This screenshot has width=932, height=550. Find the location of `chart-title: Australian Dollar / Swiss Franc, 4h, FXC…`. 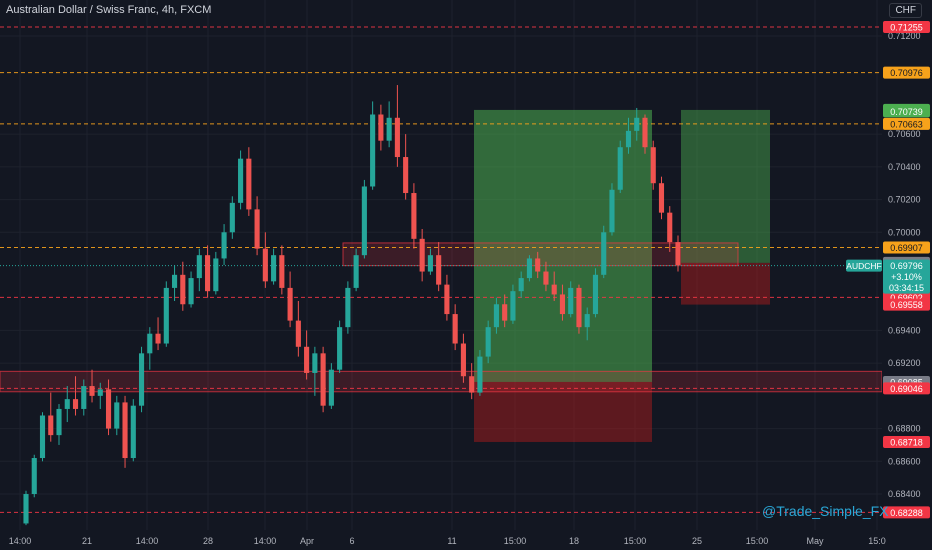

chart-title: Australian Dollar / Swiss Franc, 4h, FXC… is located at coordinates (109, 10).